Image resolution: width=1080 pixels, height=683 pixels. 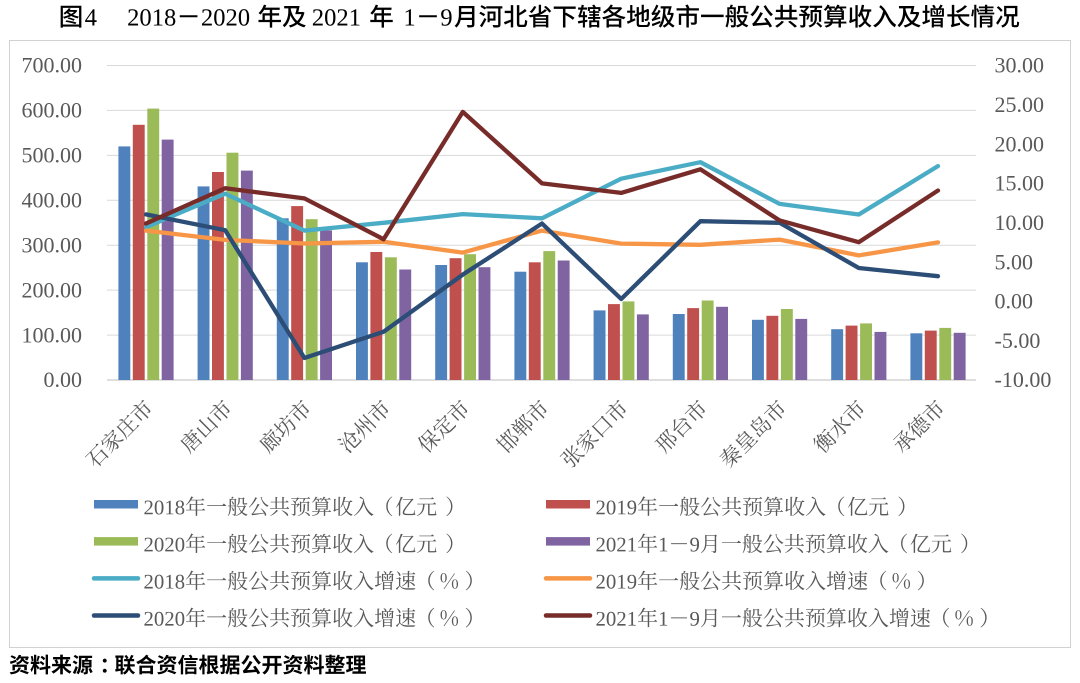 What do you see at coordinates (52, 334) in the screenshot?
I see `svg-text: 100.00` at bounding box center [52, 334].